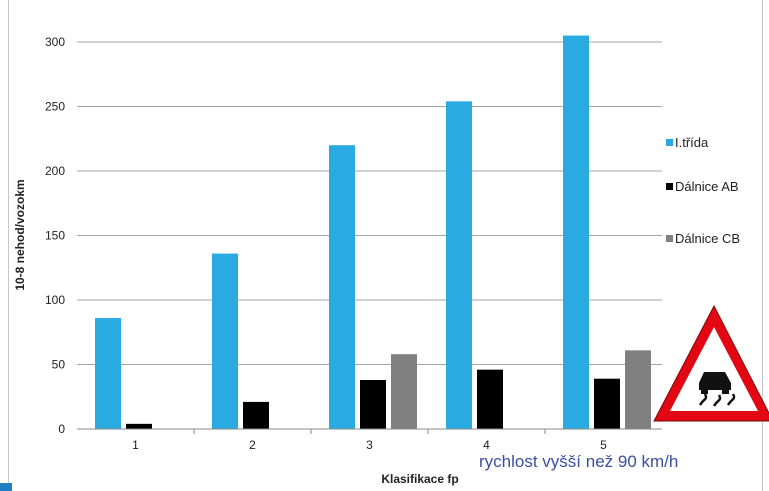 The width and height of the screenshot is (769, 491). I want to click on x-tick-label: 3, so click(369, 445).